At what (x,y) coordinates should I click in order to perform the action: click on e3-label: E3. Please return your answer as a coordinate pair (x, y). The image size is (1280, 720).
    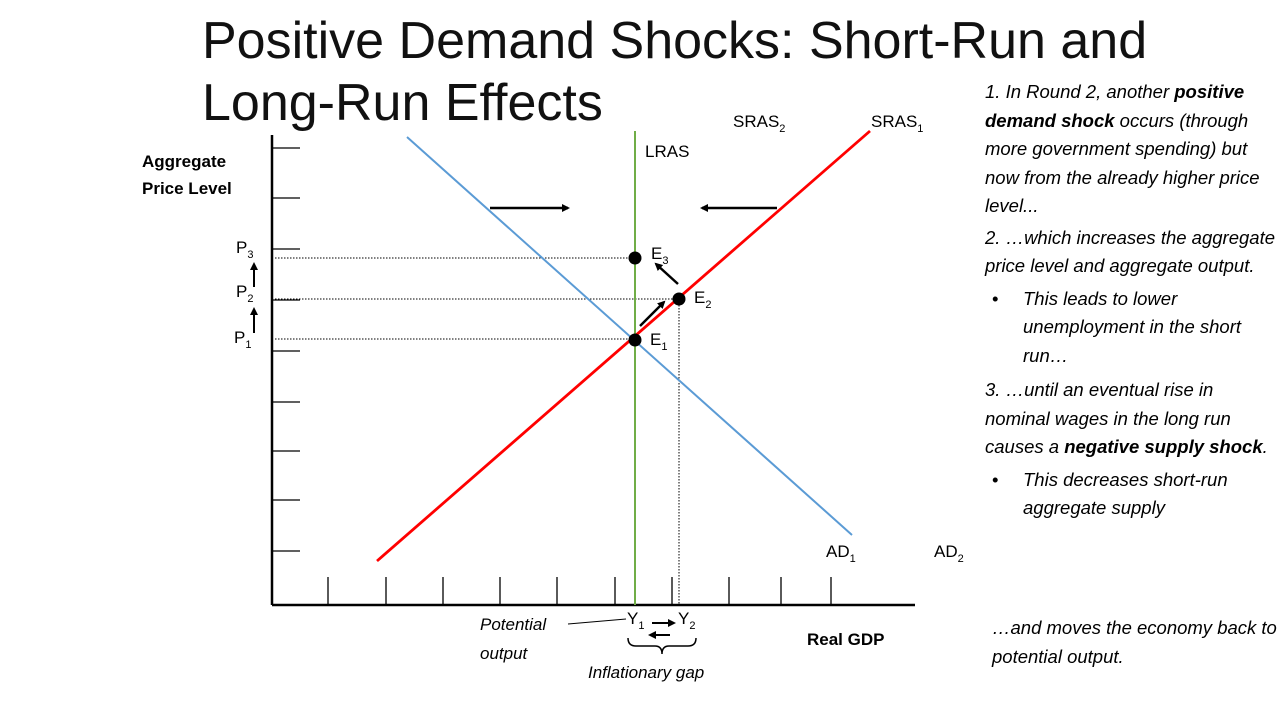
    Looking at the image, I should click on (659, 255).